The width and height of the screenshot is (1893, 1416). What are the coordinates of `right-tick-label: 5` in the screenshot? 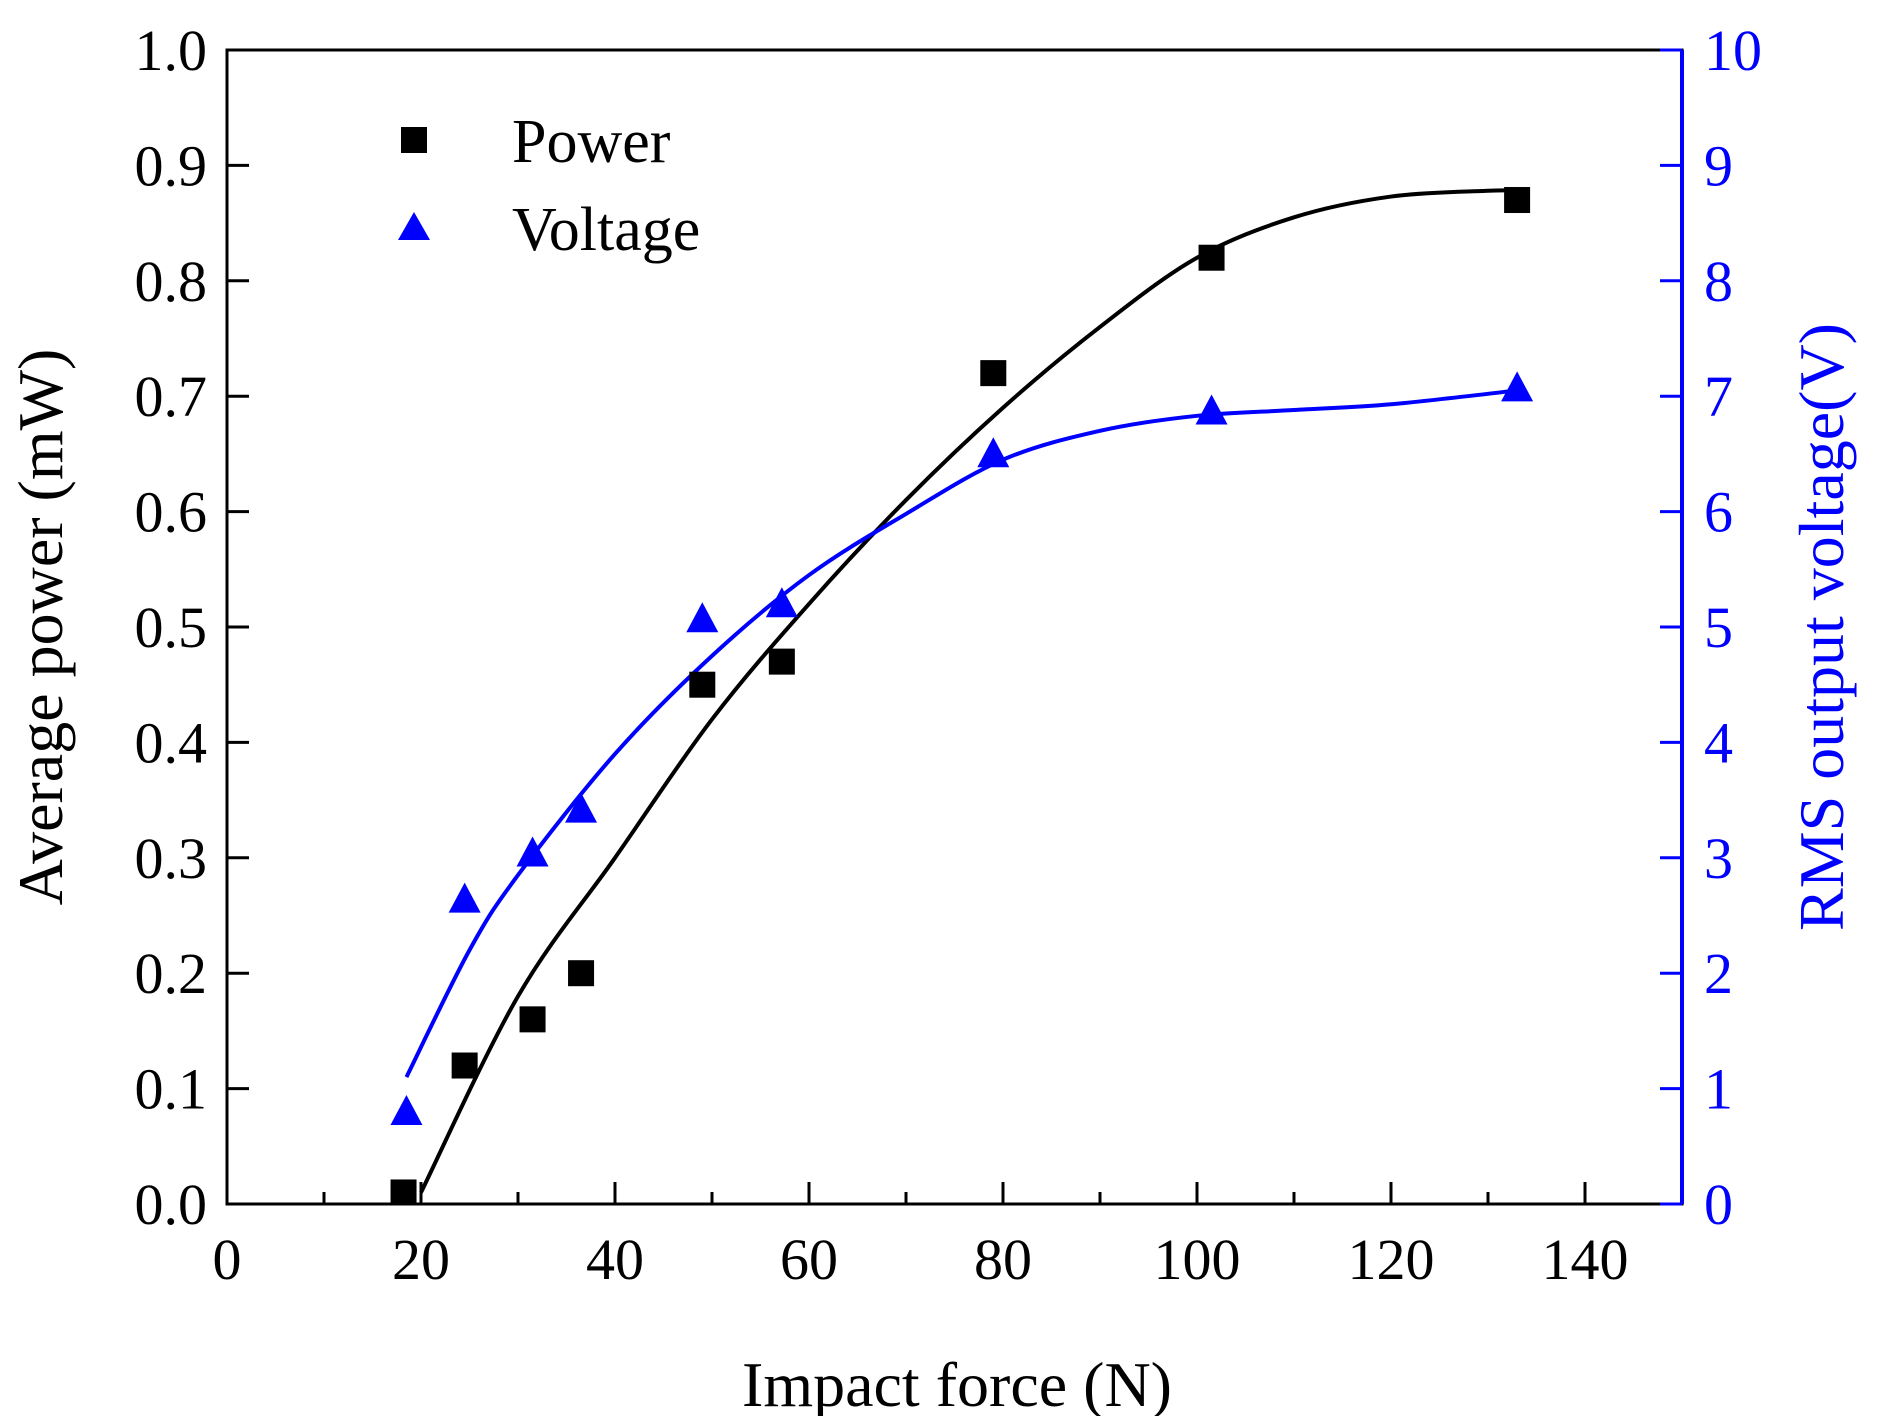 It's located at (1718, 627).